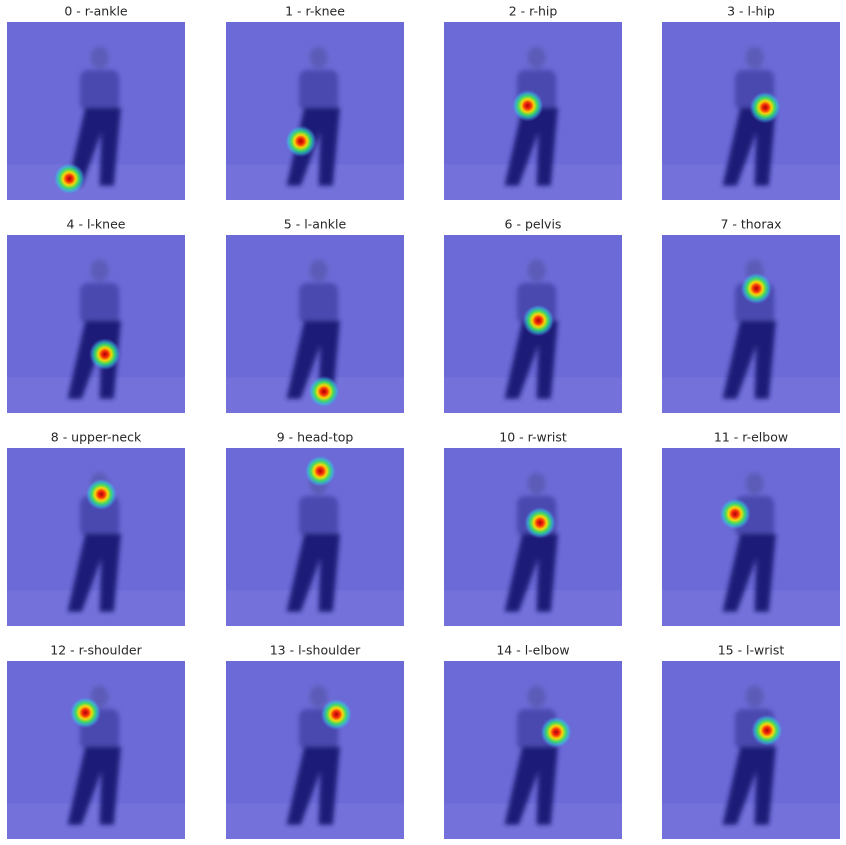 This screenshot has height=845, width=846. I want to click on panel-title: 12 - r-shoulder, so click(96, 650).